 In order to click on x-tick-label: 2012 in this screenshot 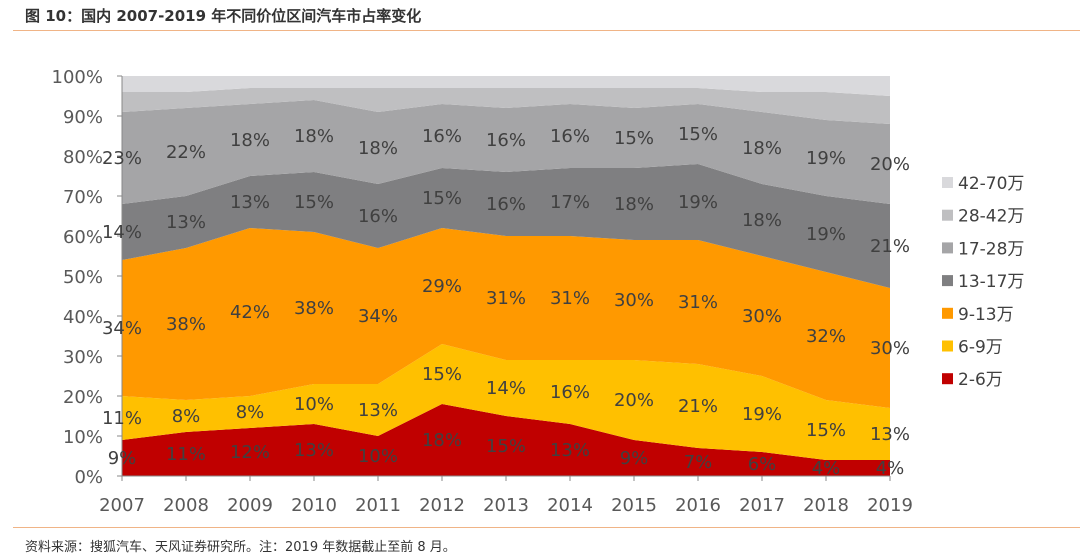, I will do `click(442, 505)`.